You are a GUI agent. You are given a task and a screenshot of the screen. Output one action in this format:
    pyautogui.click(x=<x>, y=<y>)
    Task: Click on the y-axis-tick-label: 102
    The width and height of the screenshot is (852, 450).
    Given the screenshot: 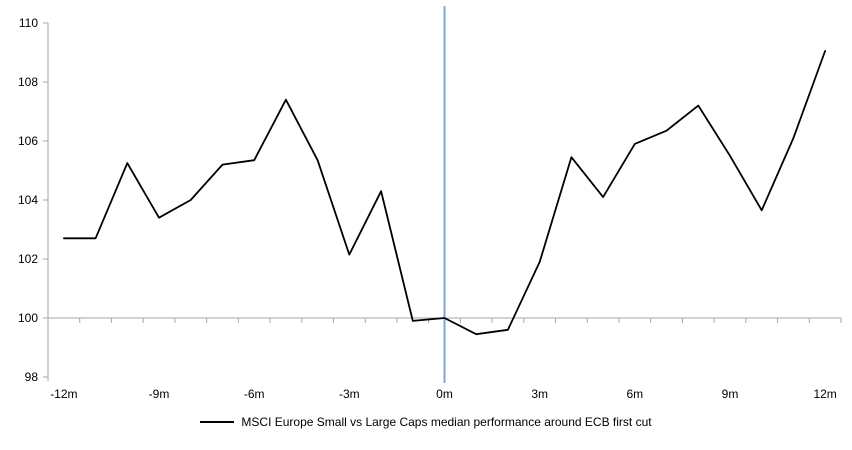 What is the action you would take?
    pyautogui.click(x=28, y=259)
    